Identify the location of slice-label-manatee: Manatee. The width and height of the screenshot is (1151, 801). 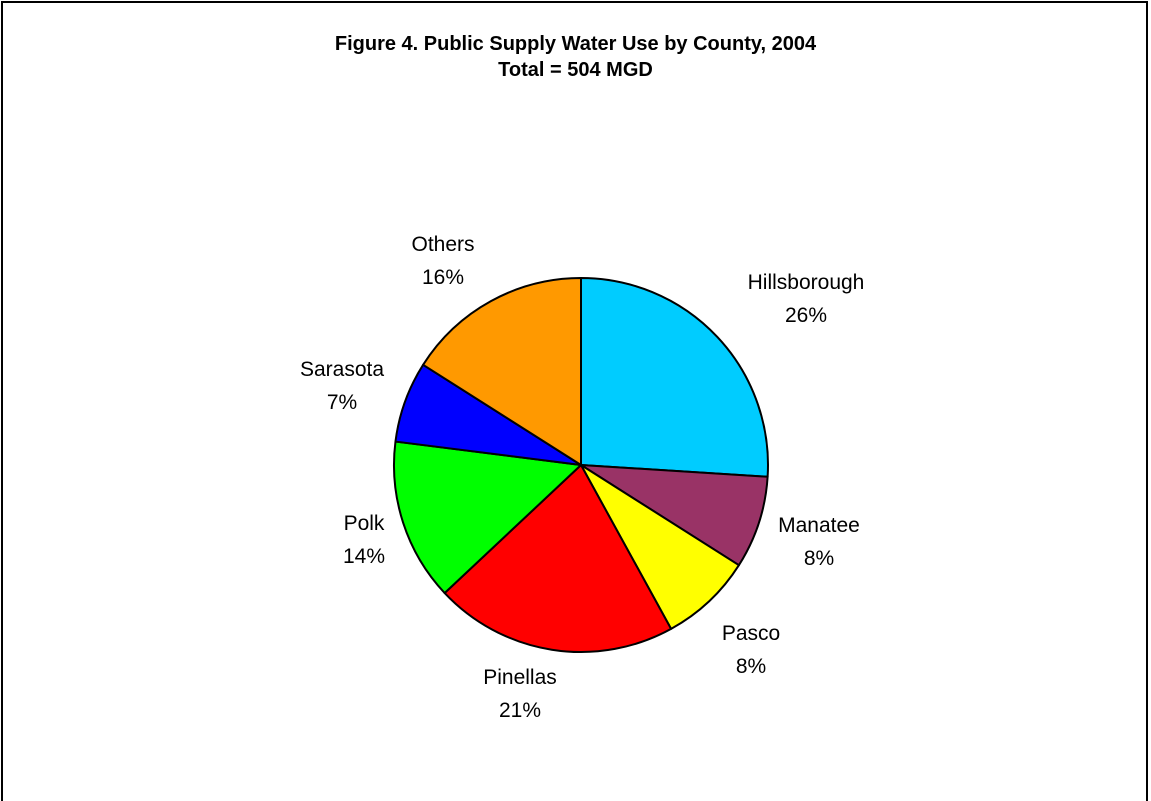
(819, 525).